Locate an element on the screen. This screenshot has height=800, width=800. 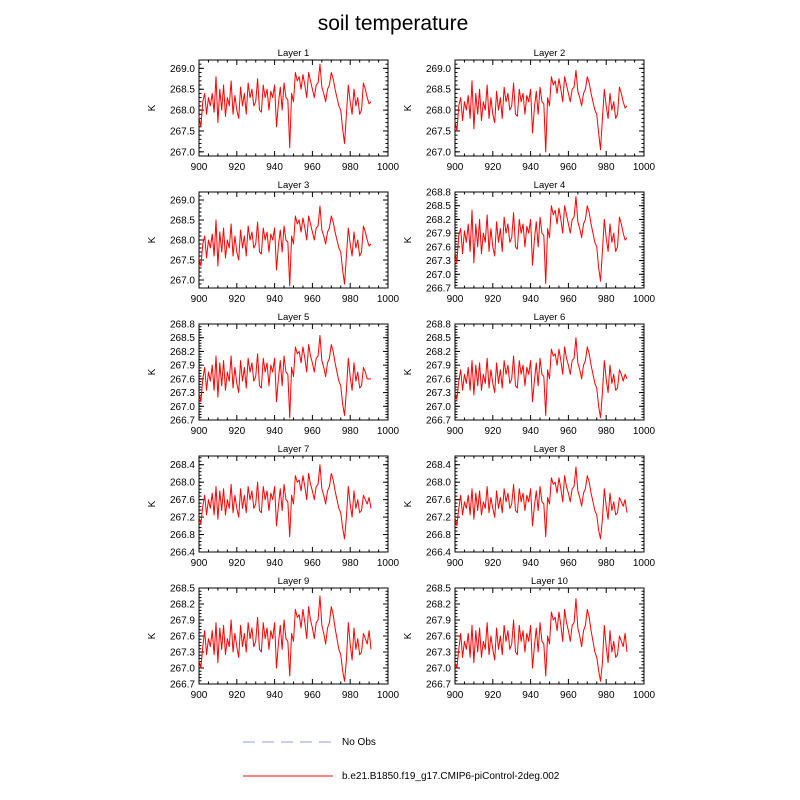
layer-9-title: Layer 9 is located at coordinates (294, 581).